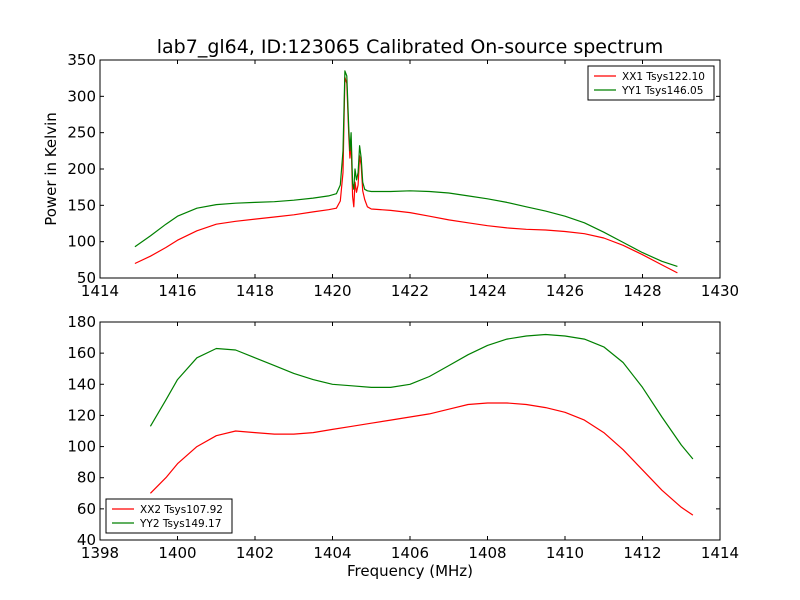  I want to click on top-legend-box, so click(651, 83).